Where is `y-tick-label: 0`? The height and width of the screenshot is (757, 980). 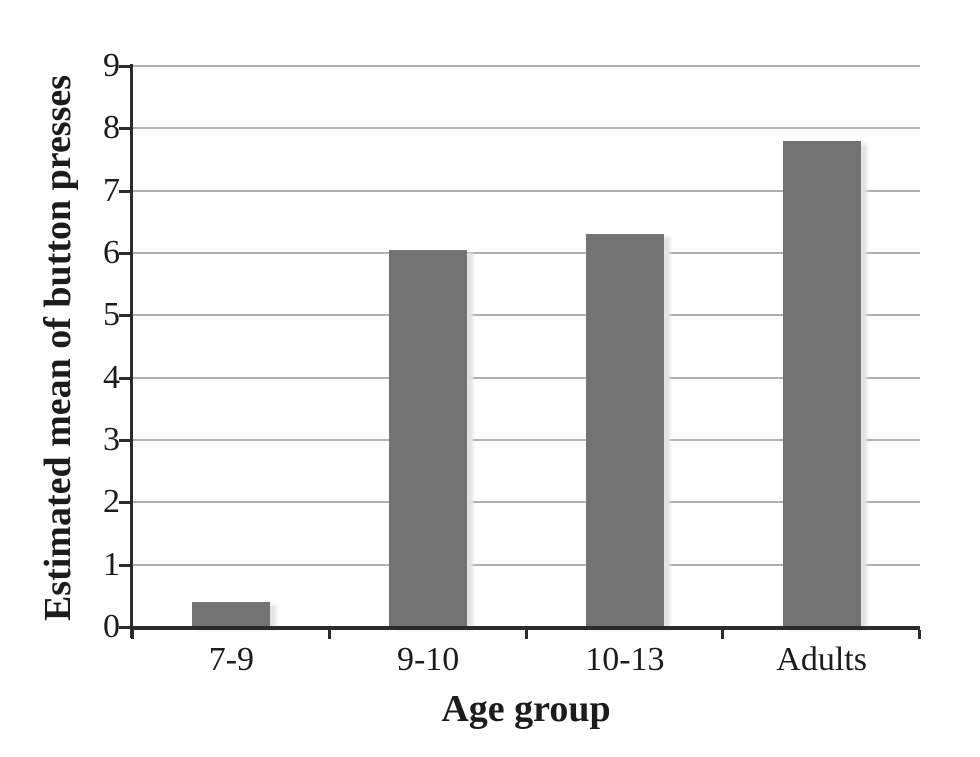
y-tick-label: 0 is located at coordinates (111, 626).